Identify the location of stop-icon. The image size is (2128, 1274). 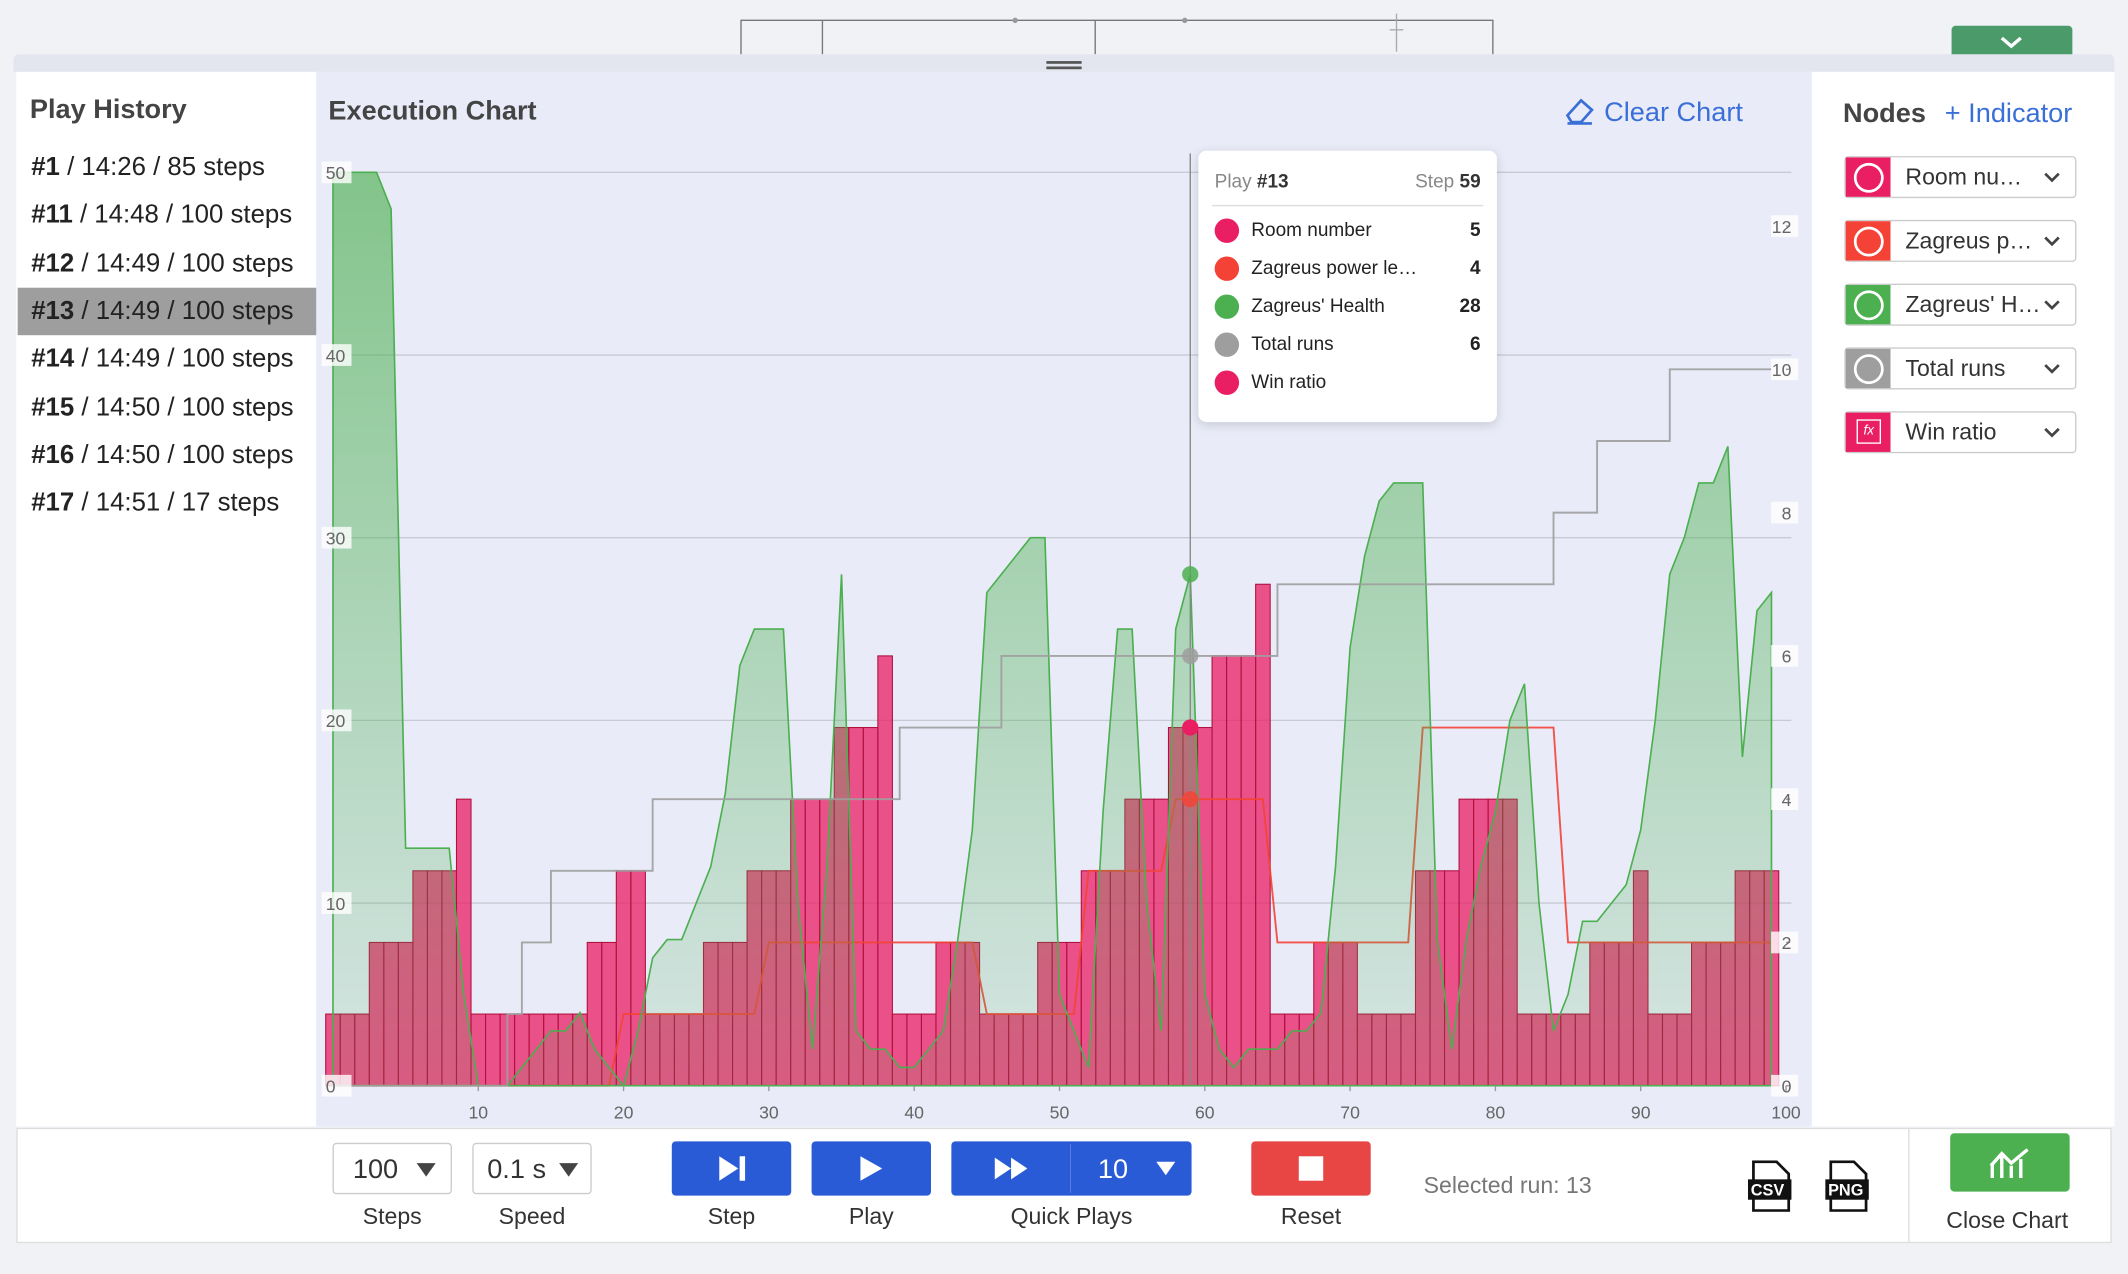
(1311, 1168).